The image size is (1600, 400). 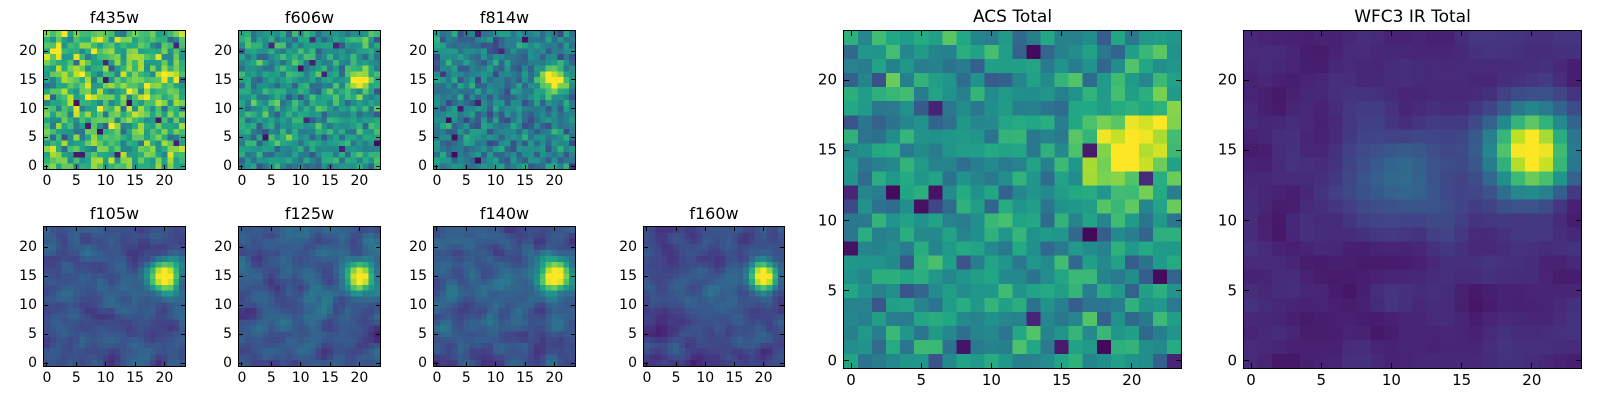 I want to click on panel-f814w: f814w 0 5 10 15 20 0 5 10 15 20, so click(x=492, y=99).